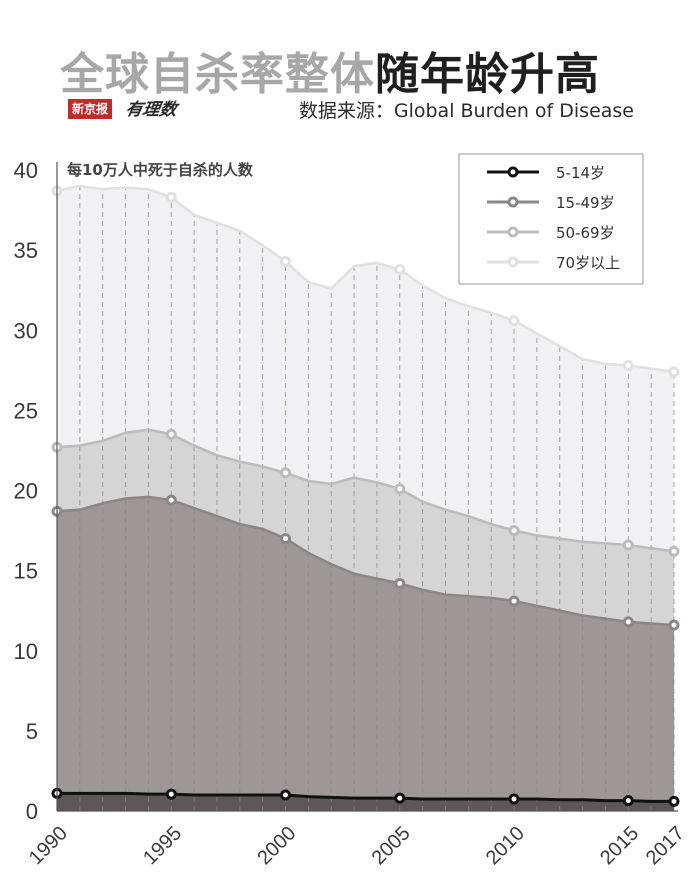  What do you see at coordinates (674, 625) in the screenshot?
I see `marker-center-15-49岁-2017` at bounding box center [674, 625].